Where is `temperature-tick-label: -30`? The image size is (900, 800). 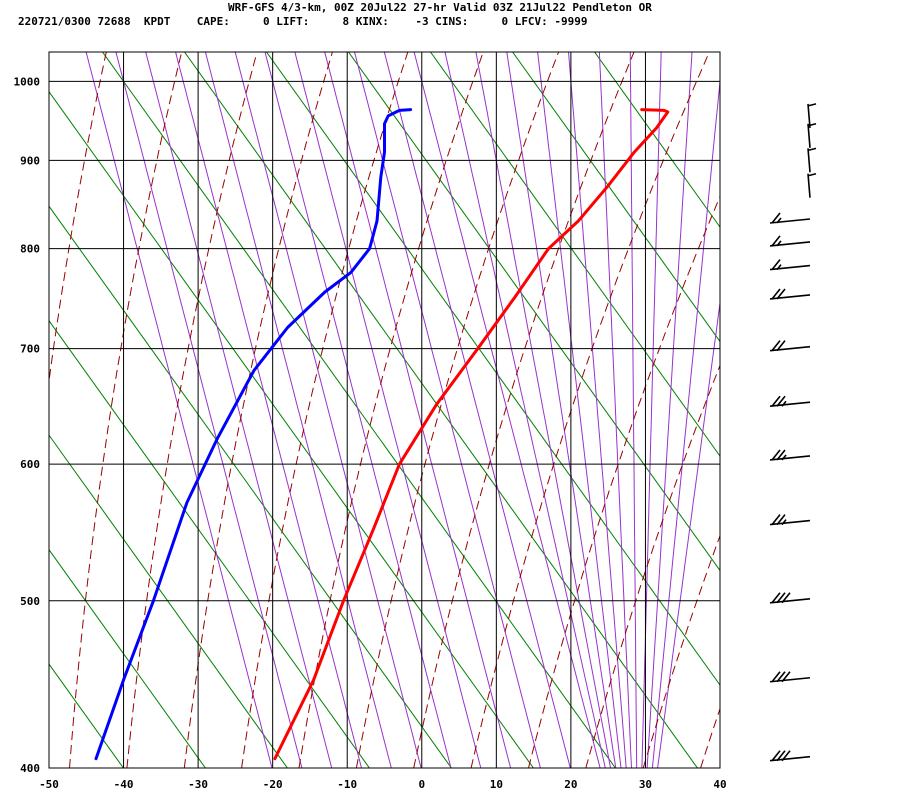
temperature-tick-label: -30 is located at coordinates (198, 784).